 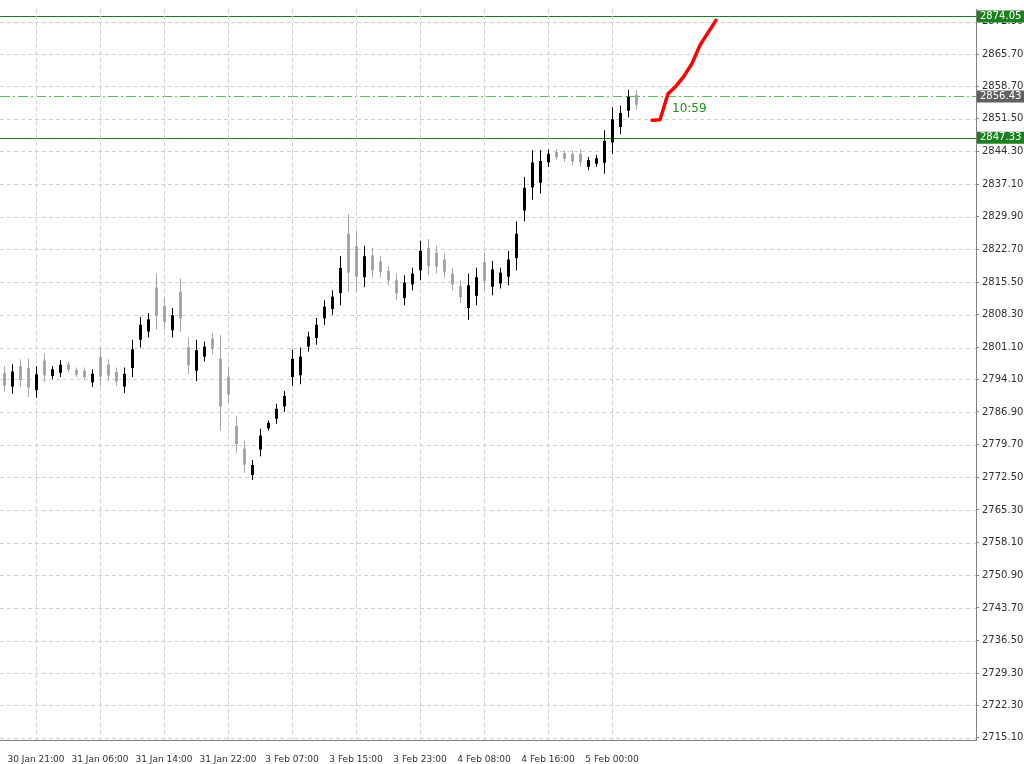 What do you see at coordinates (1003, 216) in the screenshot?
I see `y-tick-label: 2829.90` at bounding box center [1003, 216].